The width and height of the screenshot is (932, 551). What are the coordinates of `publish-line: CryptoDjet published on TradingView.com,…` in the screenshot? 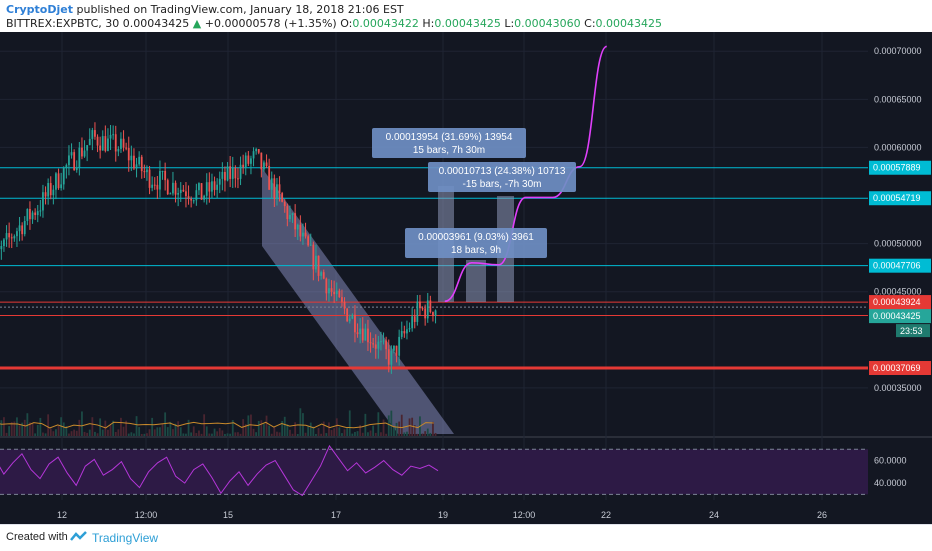 It's located at (205, 9).